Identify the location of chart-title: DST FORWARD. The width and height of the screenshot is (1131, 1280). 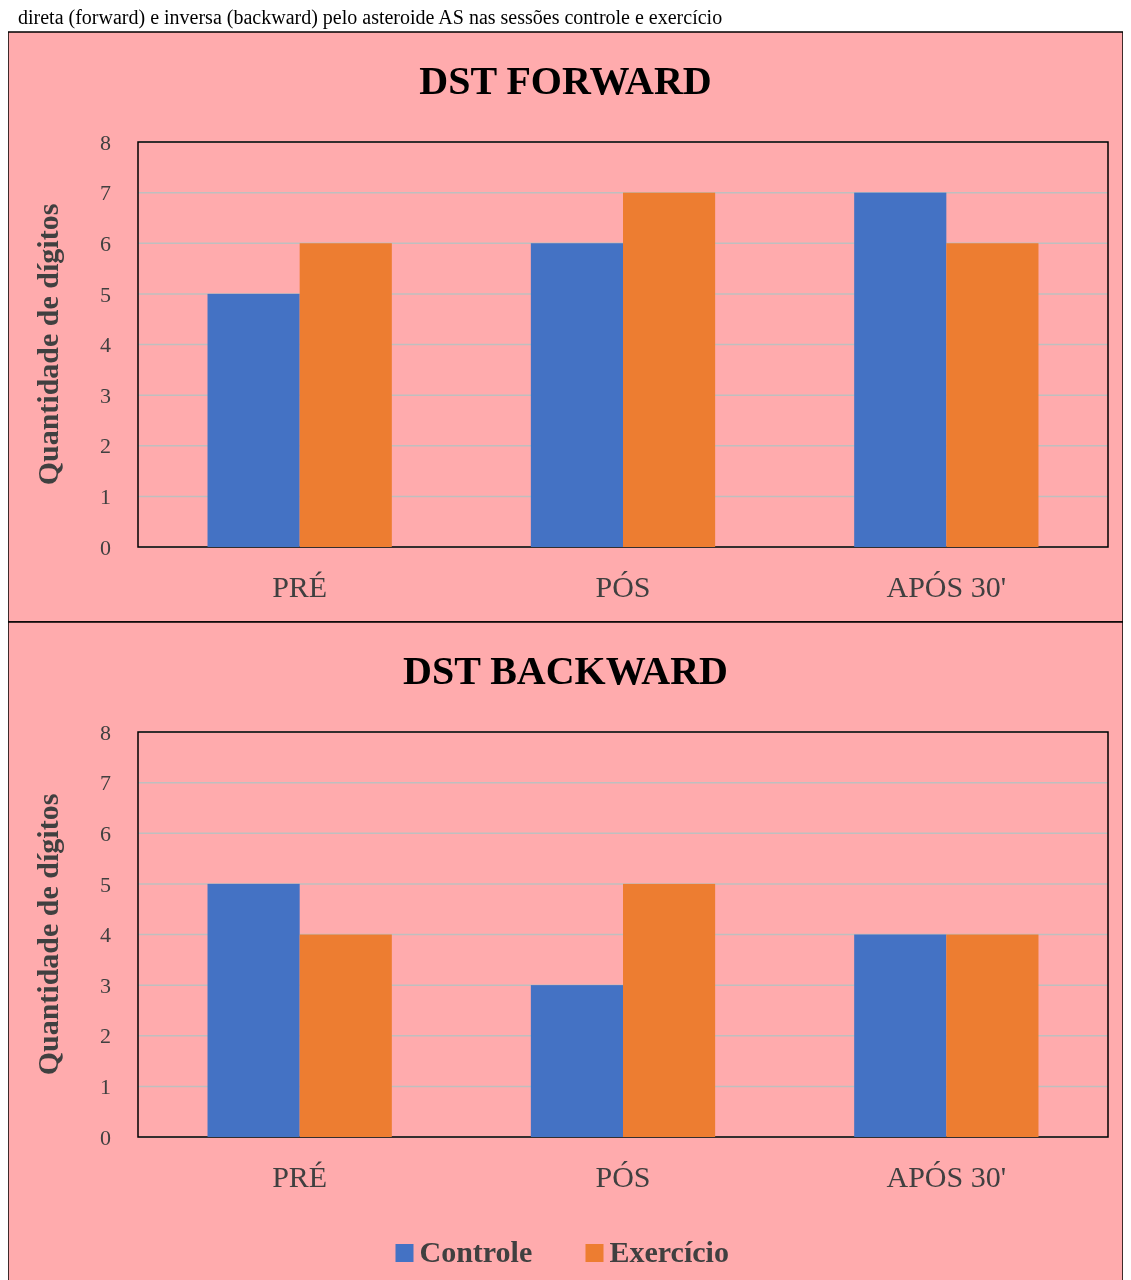
(565, 80).